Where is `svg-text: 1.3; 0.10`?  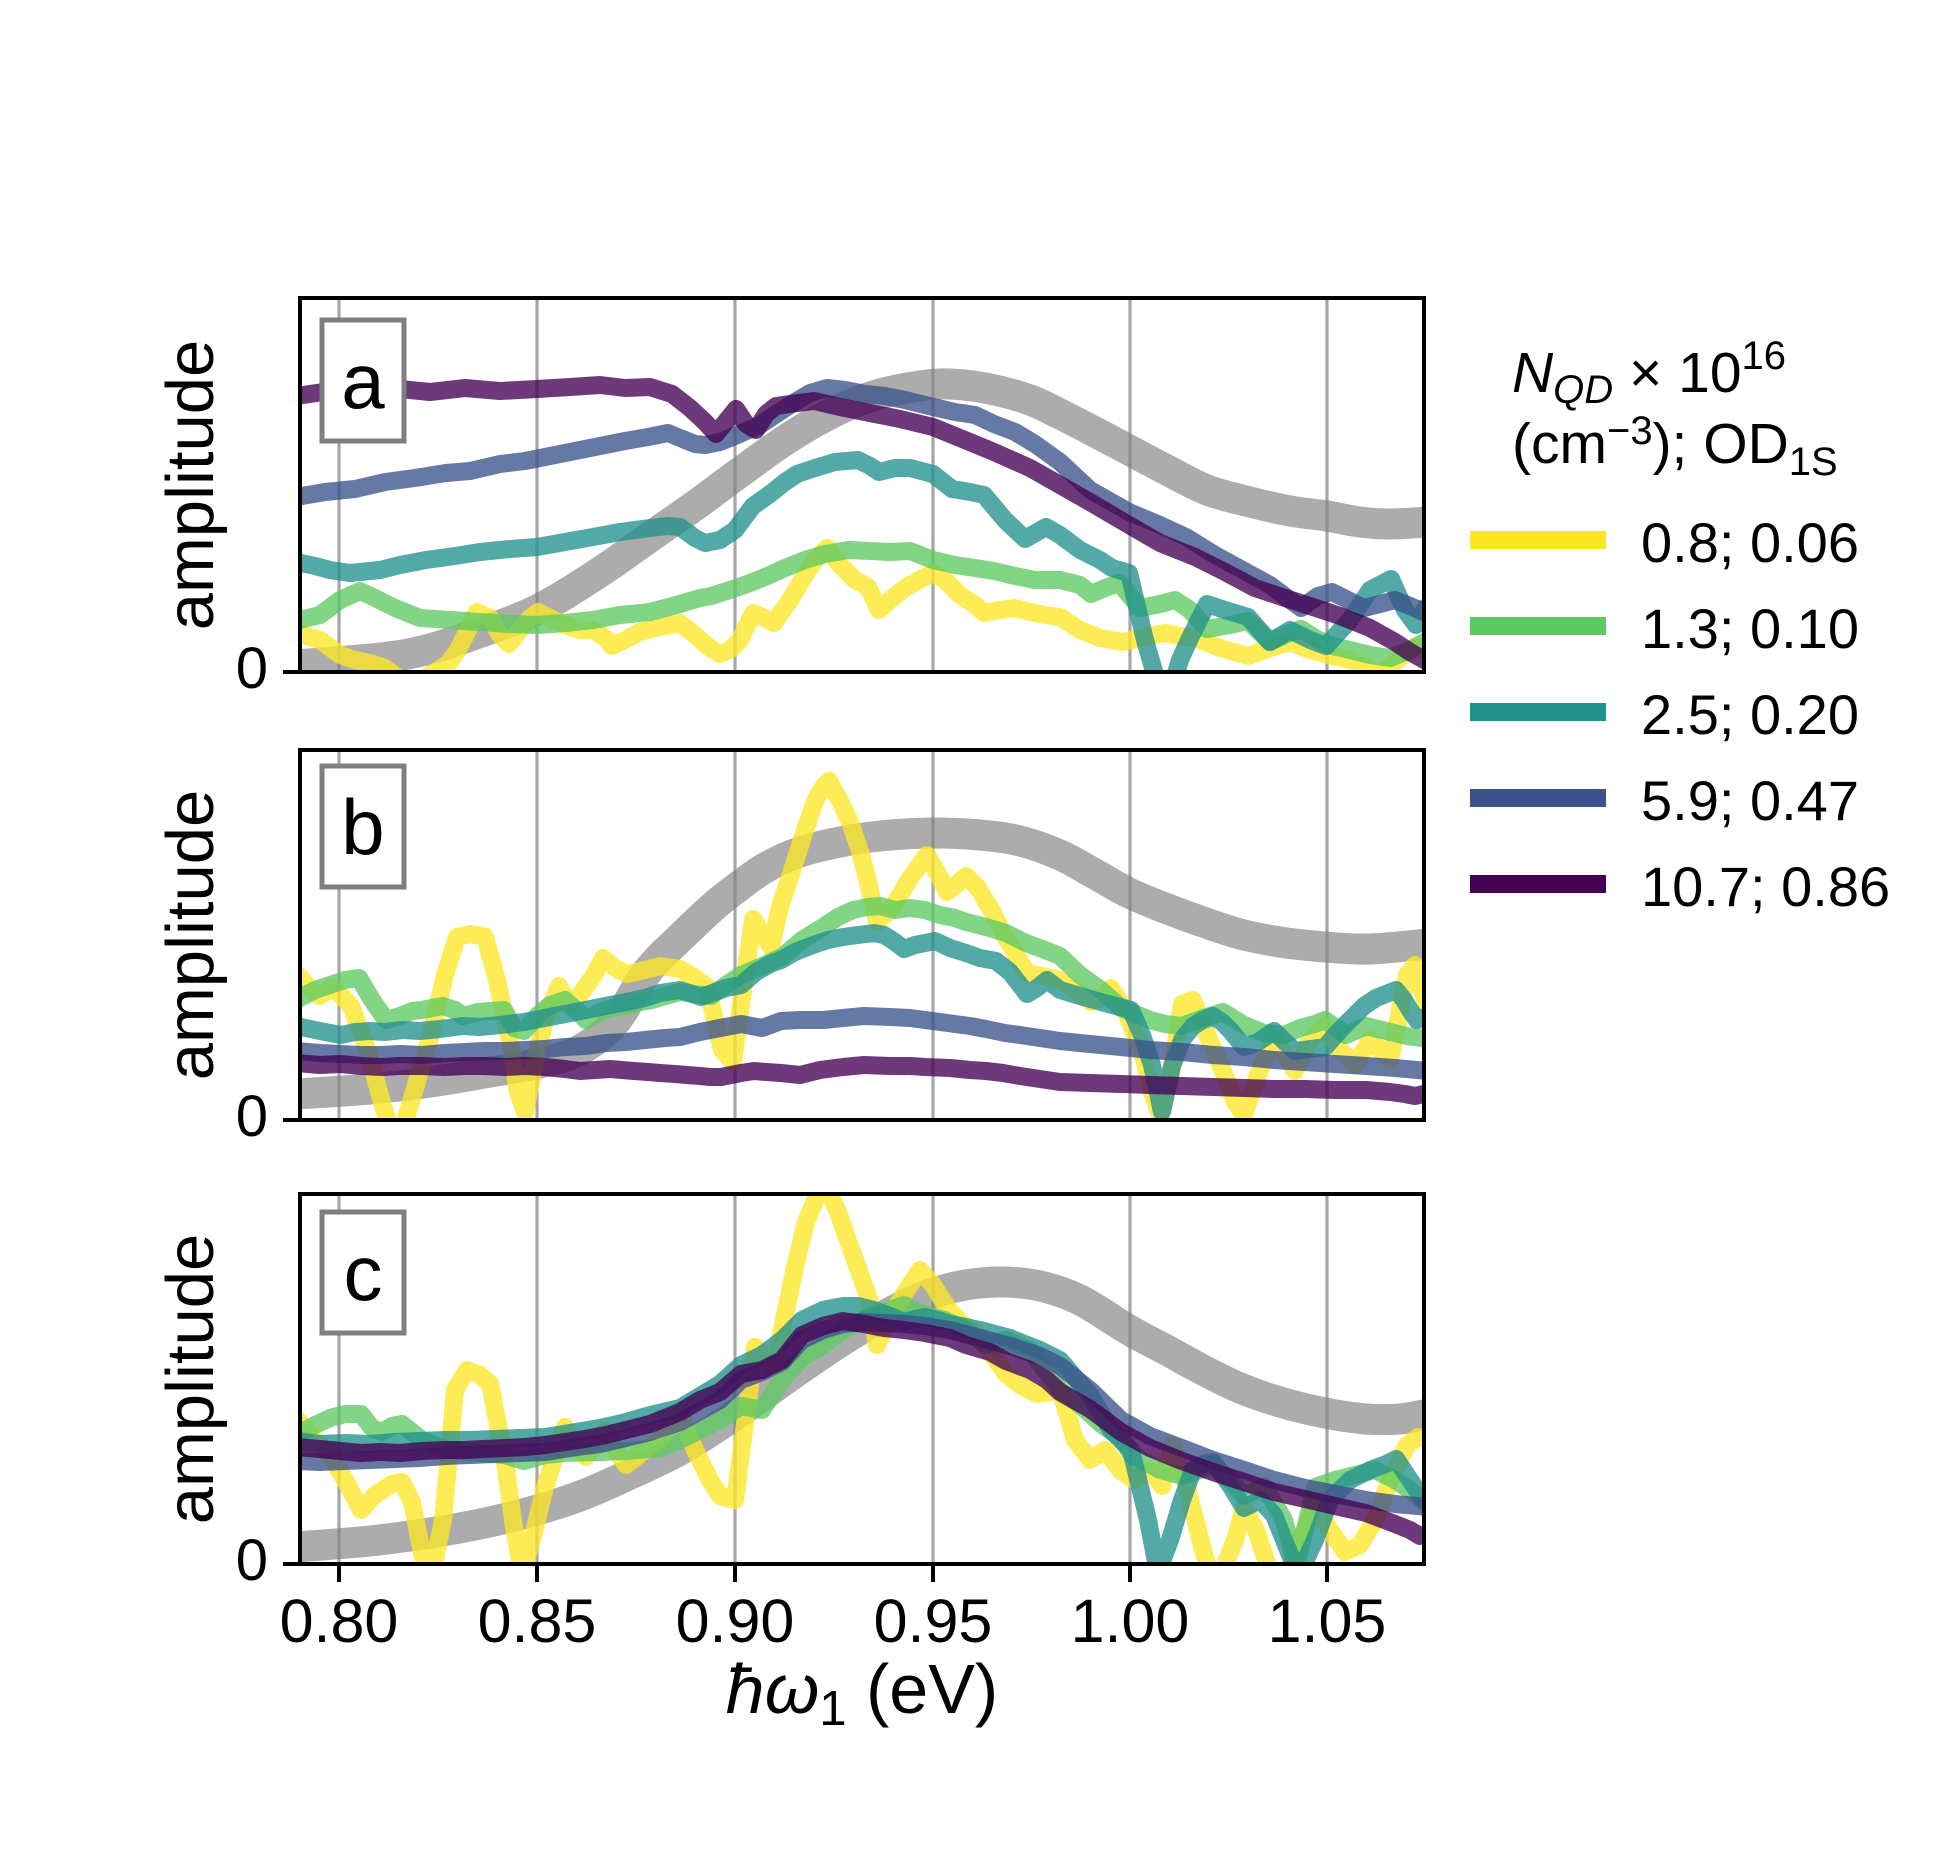
svg-text: 1.3; 0.10 is located at coordinates (1750, 628).